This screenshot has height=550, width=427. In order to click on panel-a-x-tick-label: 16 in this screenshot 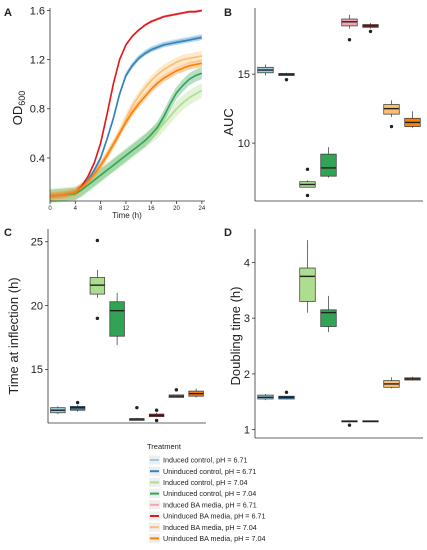, I will do `click(151, 209)`.